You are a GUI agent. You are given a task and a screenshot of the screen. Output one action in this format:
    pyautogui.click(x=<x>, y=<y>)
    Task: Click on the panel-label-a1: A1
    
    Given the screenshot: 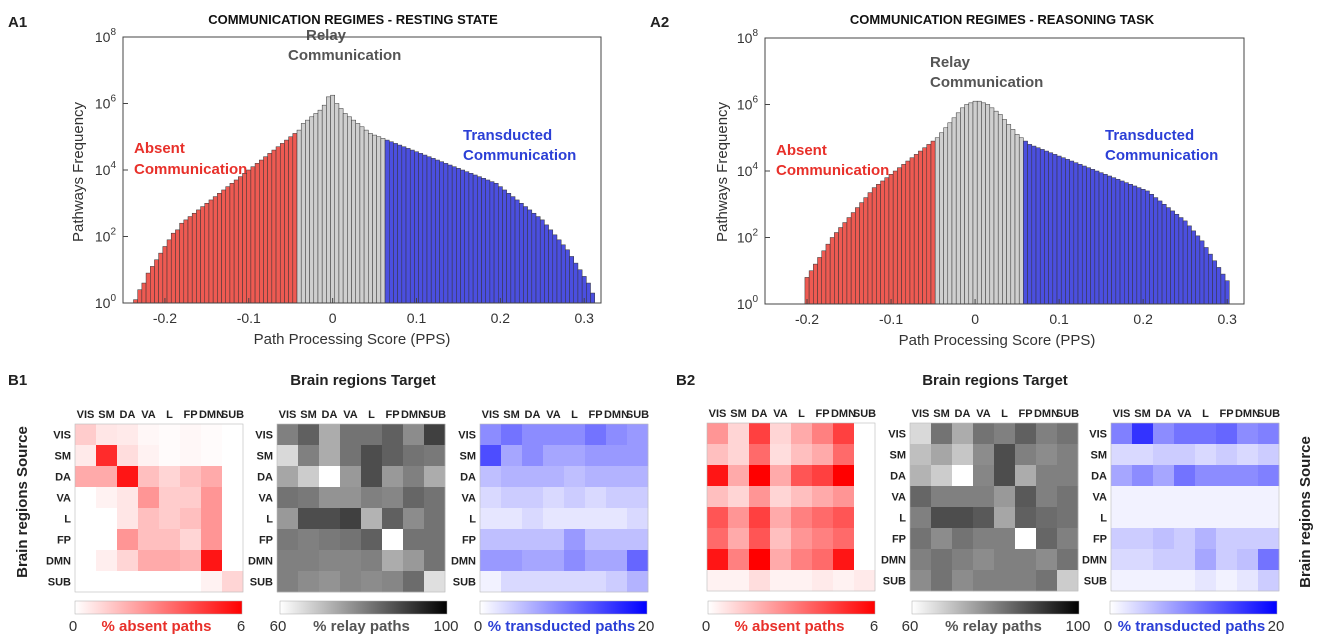 What is the action you would take?
    pyautogui.click(x=17, y=22)
    